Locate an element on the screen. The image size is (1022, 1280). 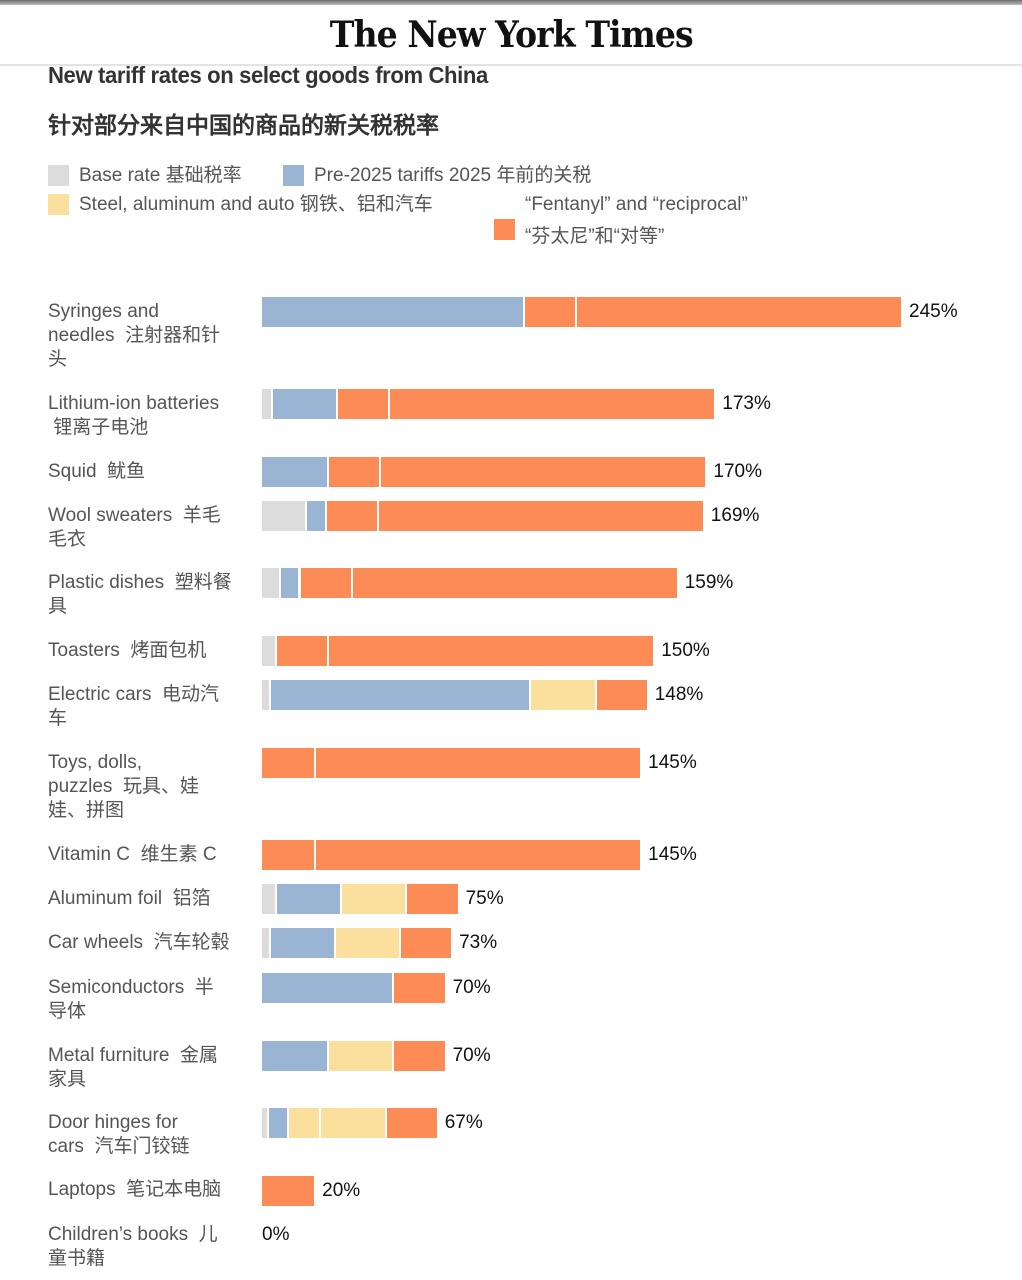
row-label-line: Vitamin C 维生素 C is located at coordinates (132, 854).